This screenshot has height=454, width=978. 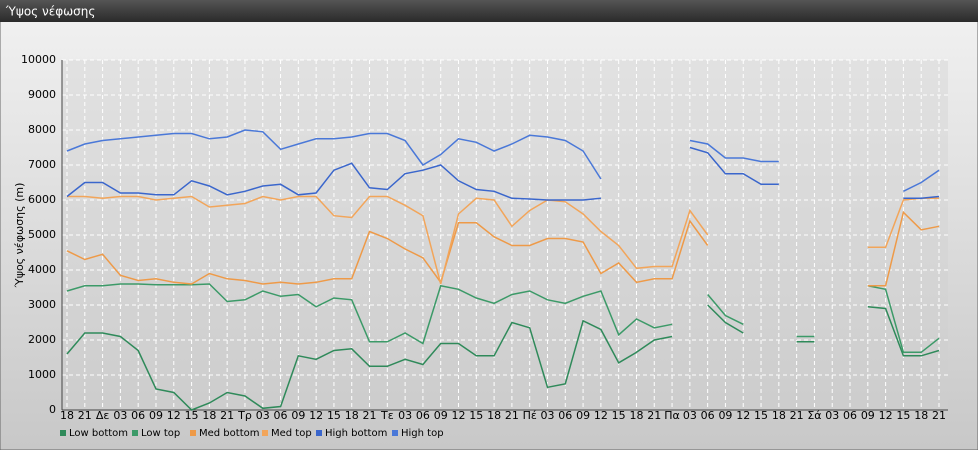 I want to click on legend-label: Low bottom, so click(x=98, y=433).